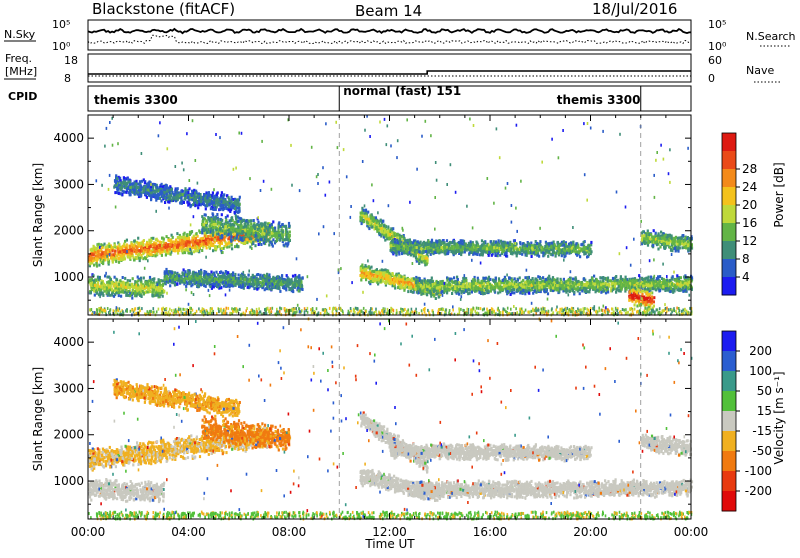 The image size is (800, 558). Describe the element at coordinates (715, 60) in the screenshot. I see `nave-hi: 60` at that location.